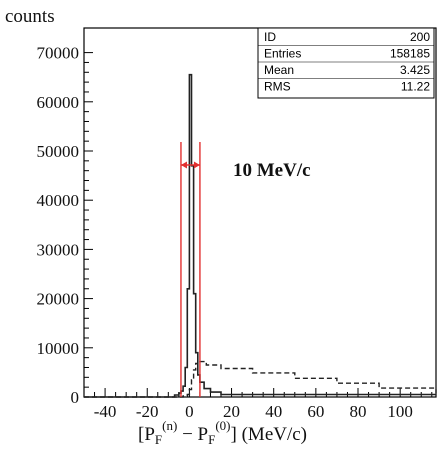 This screenshot has width=438, height=449. What do you see at coordinates (105, 411) in the screenshot?
I see `x-tick-label: -40` at bounding box center [105, 411].